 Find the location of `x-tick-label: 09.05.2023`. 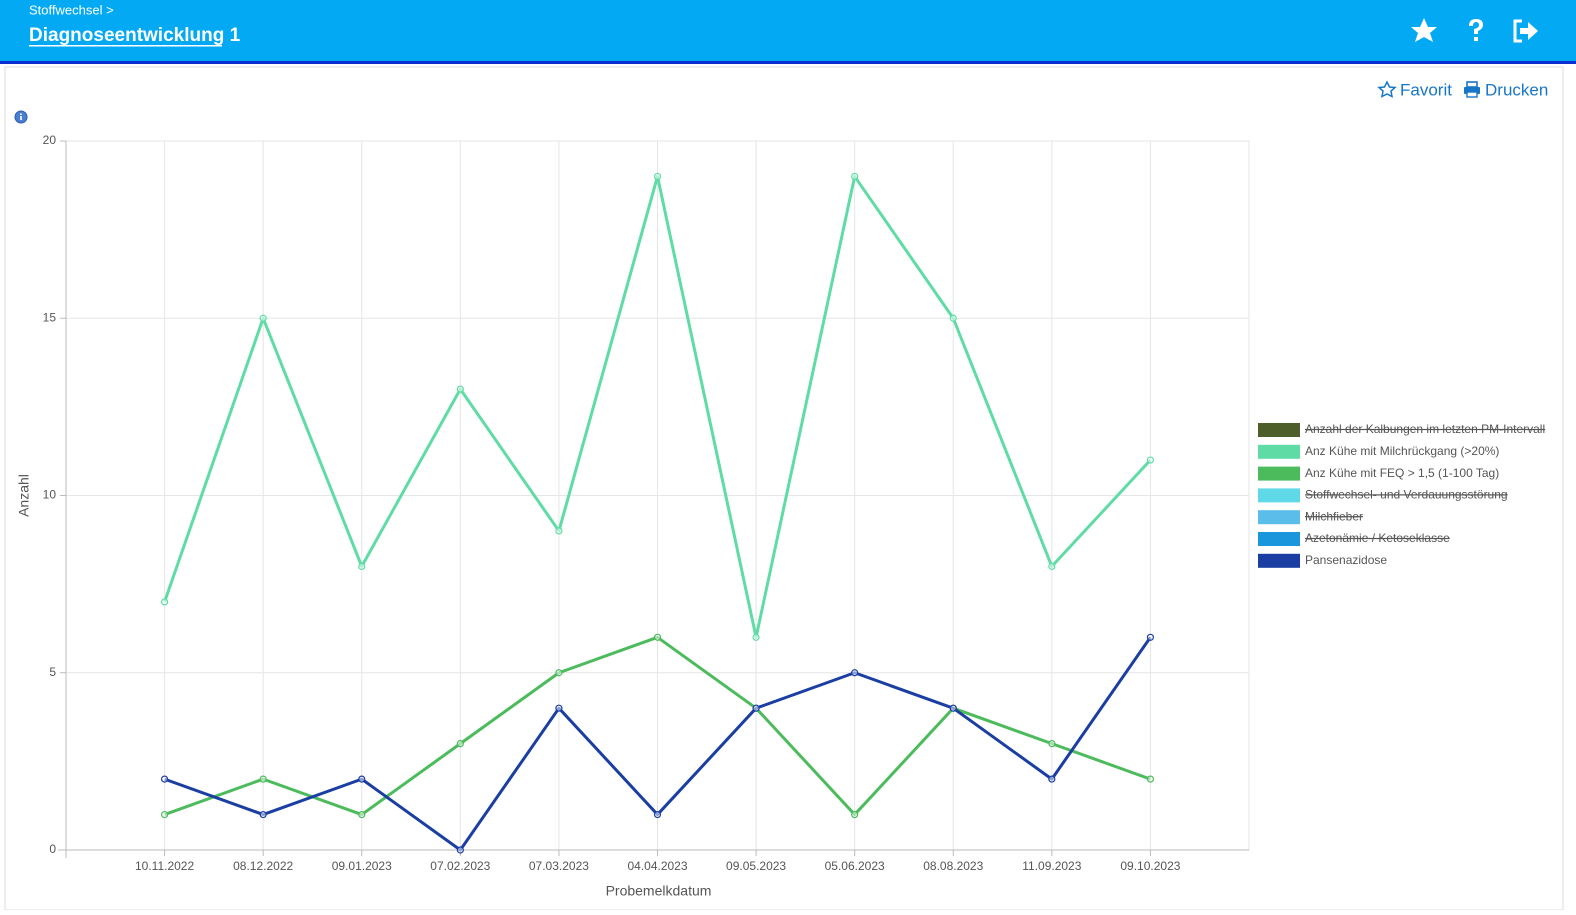

x-tick-label: 09.05.2023 is located at coordinates (756, 866).